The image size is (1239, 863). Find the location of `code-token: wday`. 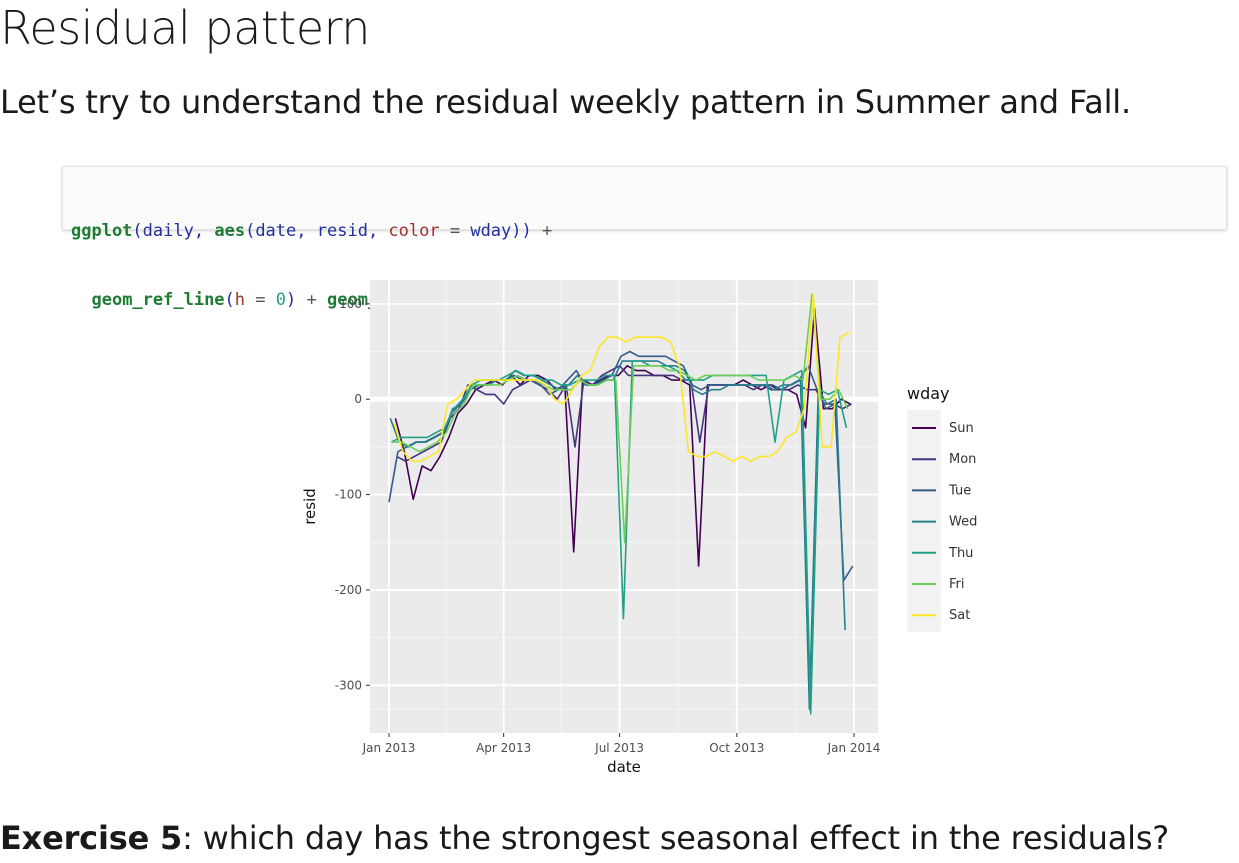

code-token: wday is located at coordinates (491, 231).